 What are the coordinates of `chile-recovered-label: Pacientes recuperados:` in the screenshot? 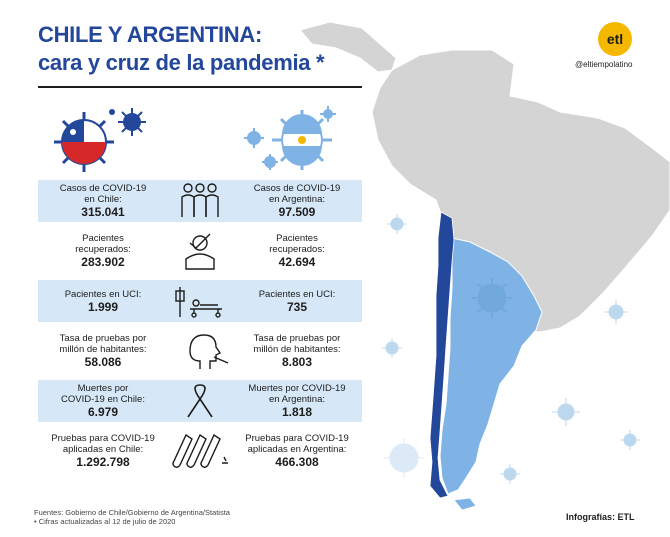 It's located at (103, 244).